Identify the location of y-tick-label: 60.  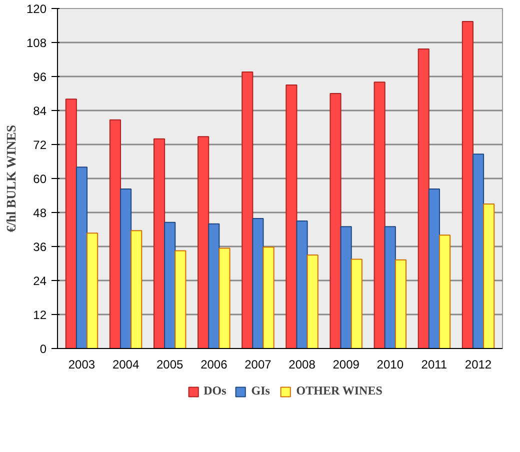
(40, 179).